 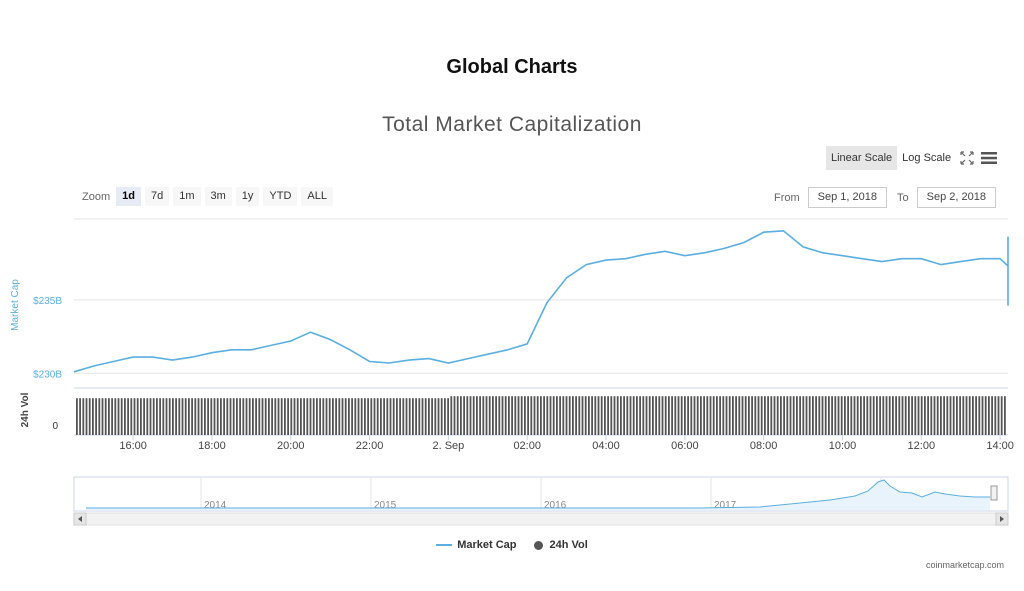 What do you see at coordinates (847, 197) in the screenshot?
I see `from-date-input: Sep 1, 2018` at bounding box center [847, 197].